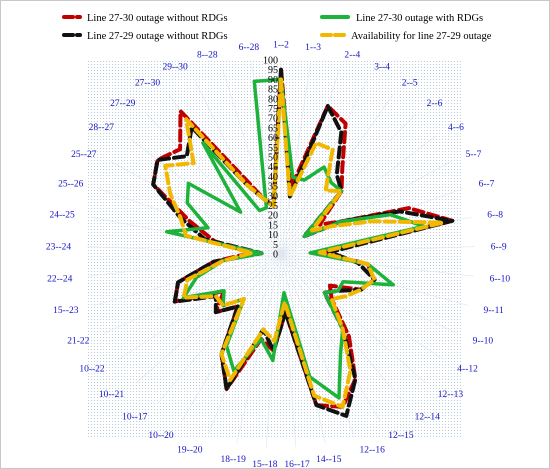 Image resolution: width=550 pixels, height=469 pixels. What do you see at coordinates (273, 128) in the screenshot?
I see `r-tick-label-65: 65` at bounding box center [273, 128].